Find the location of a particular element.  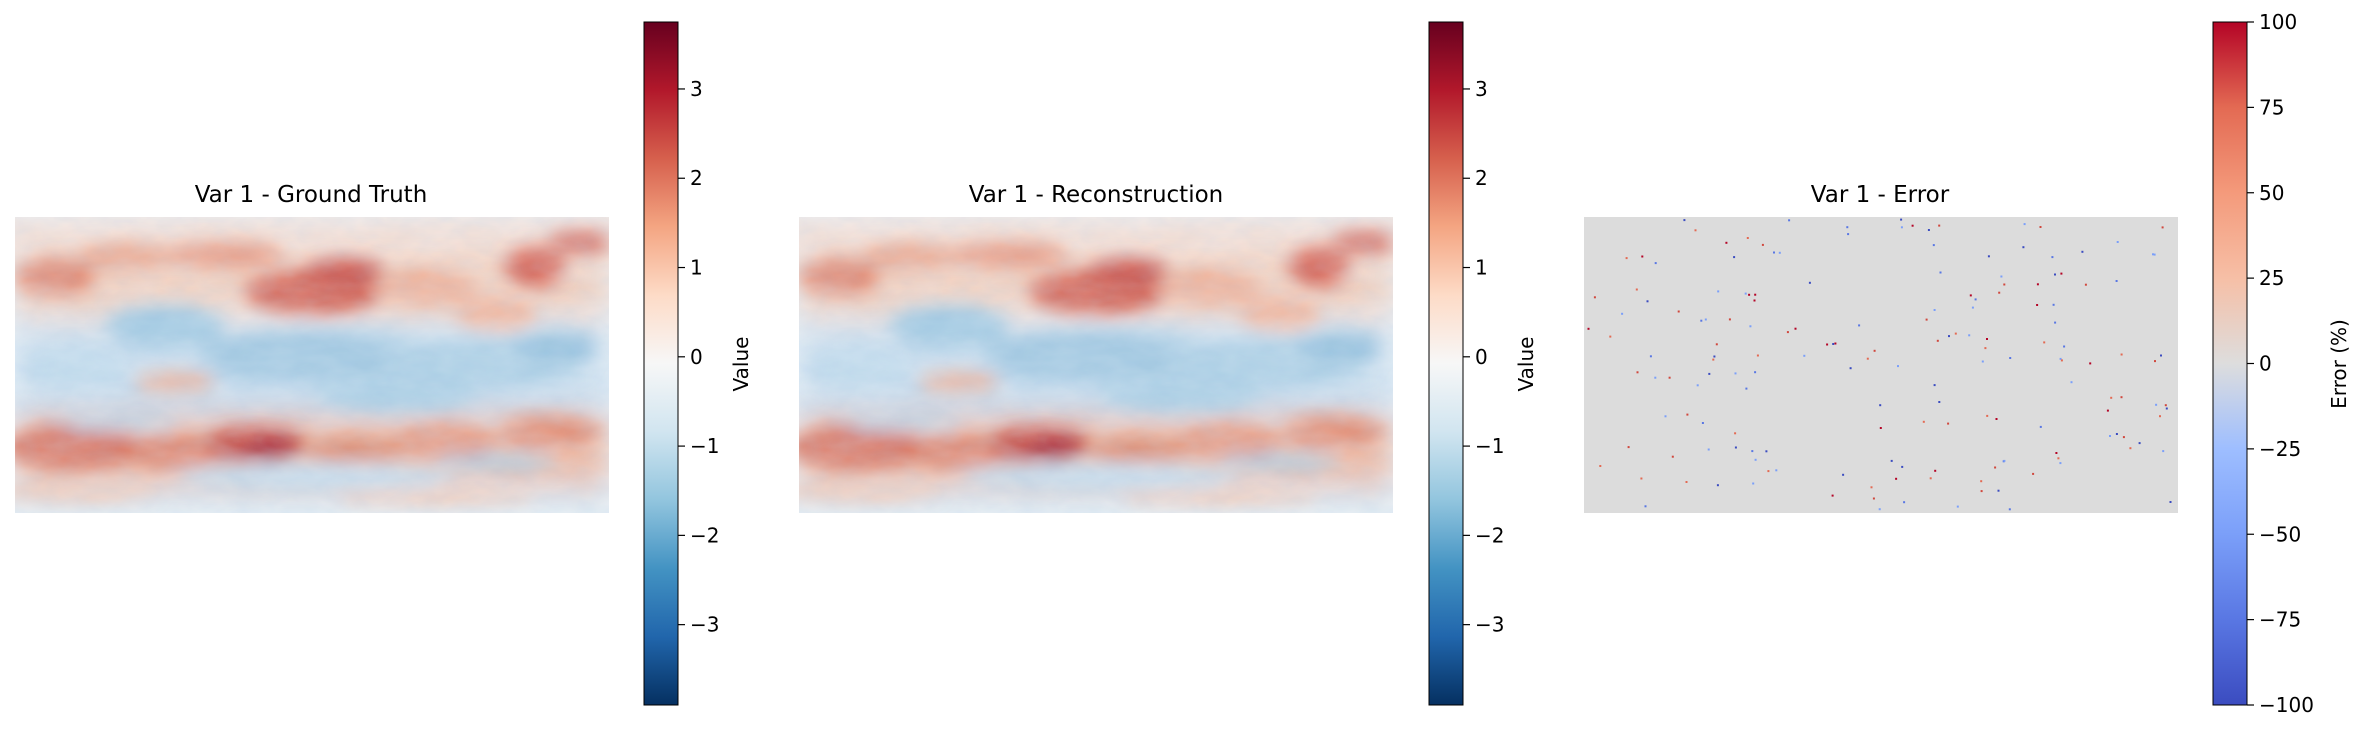

colorbar-1-gradient is located at coordinates (661, 363).